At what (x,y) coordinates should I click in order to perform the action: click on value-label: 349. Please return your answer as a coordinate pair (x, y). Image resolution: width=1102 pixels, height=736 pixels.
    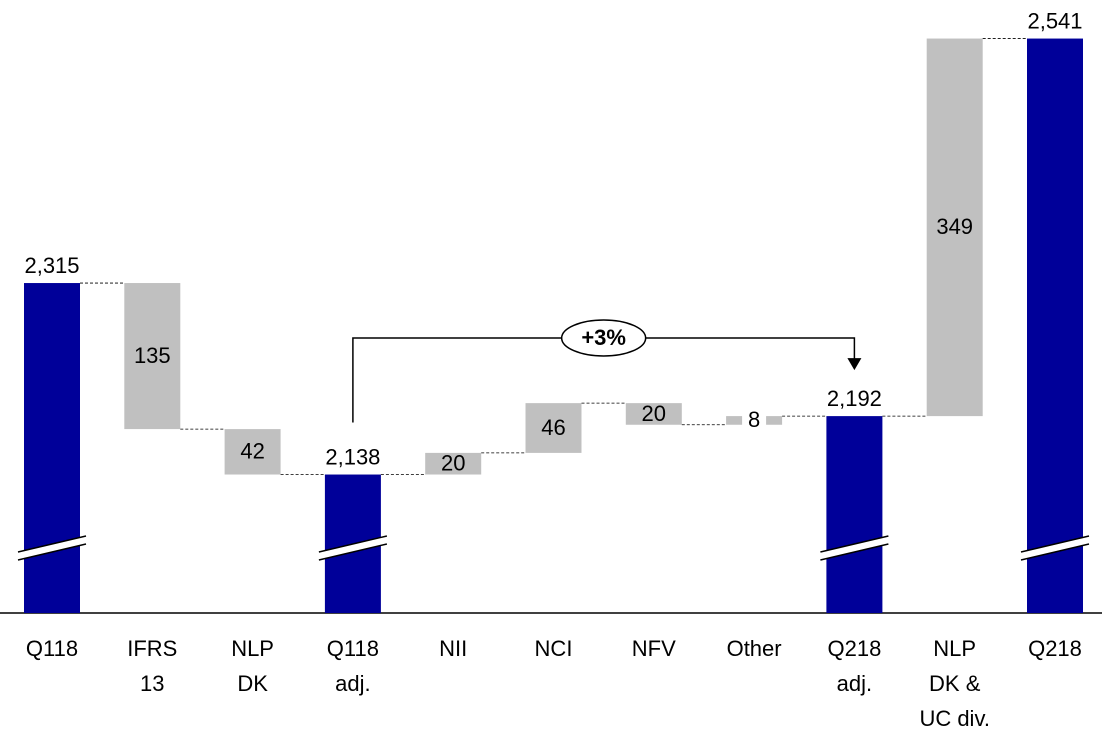
    Looking at the image, I should click on (954, 226).